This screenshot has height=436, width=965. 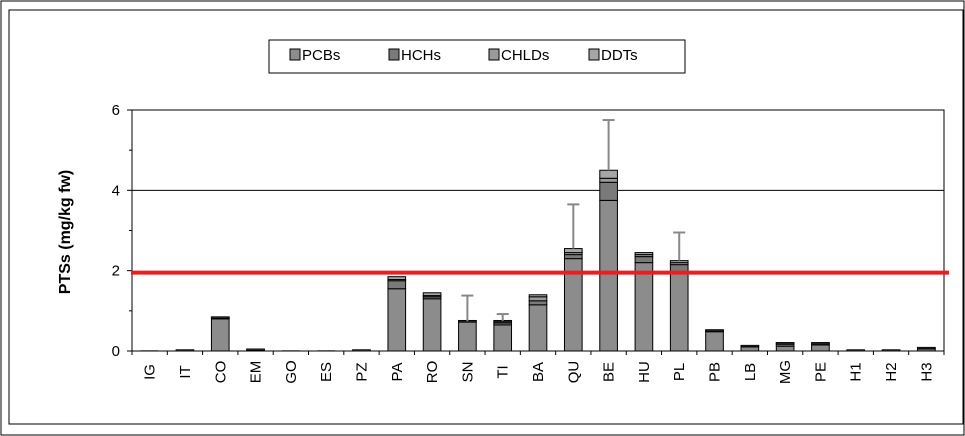 What do you see at coordinates (926, 371) in the screenshot?
I see `x-category-label: H3` at bounding box center [926, 371].